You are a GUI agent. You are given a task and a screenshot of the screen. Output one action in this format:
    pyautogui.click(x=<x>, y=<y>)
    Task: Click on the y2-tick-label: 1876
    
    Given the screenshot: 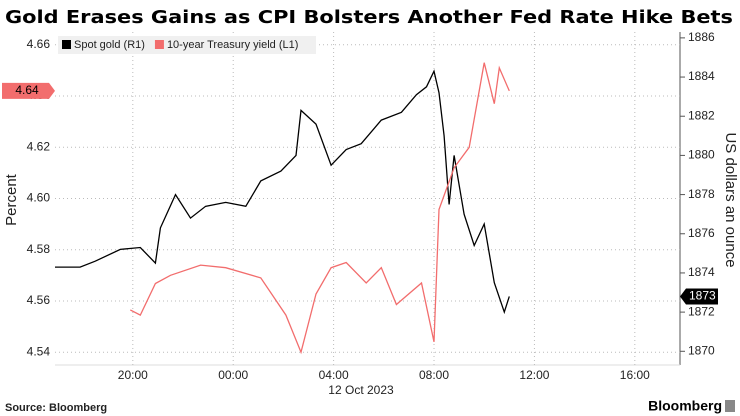 What is the action you would take?
    pyautogui.click(x=701, y=233)
    